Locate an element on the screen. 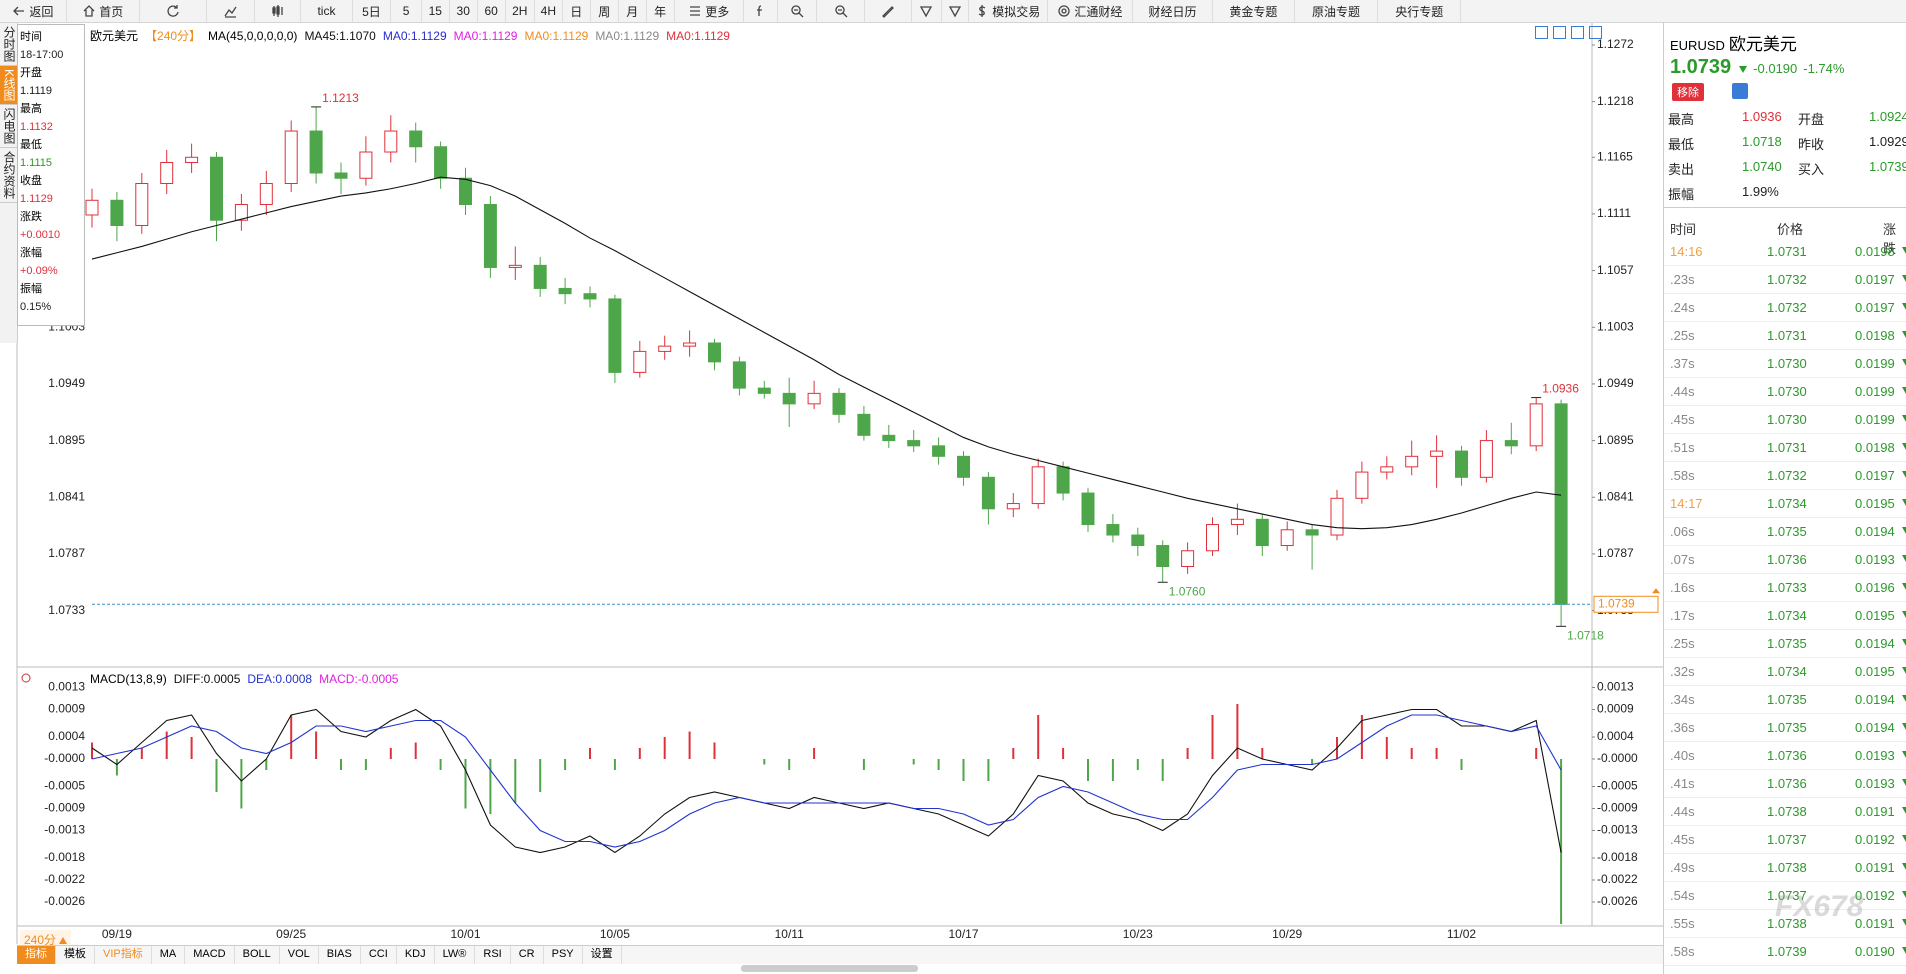 The height and width of the screenshot is (974, 1906). indicator-tab: VIP指标 is located at coordinates (123, 955).